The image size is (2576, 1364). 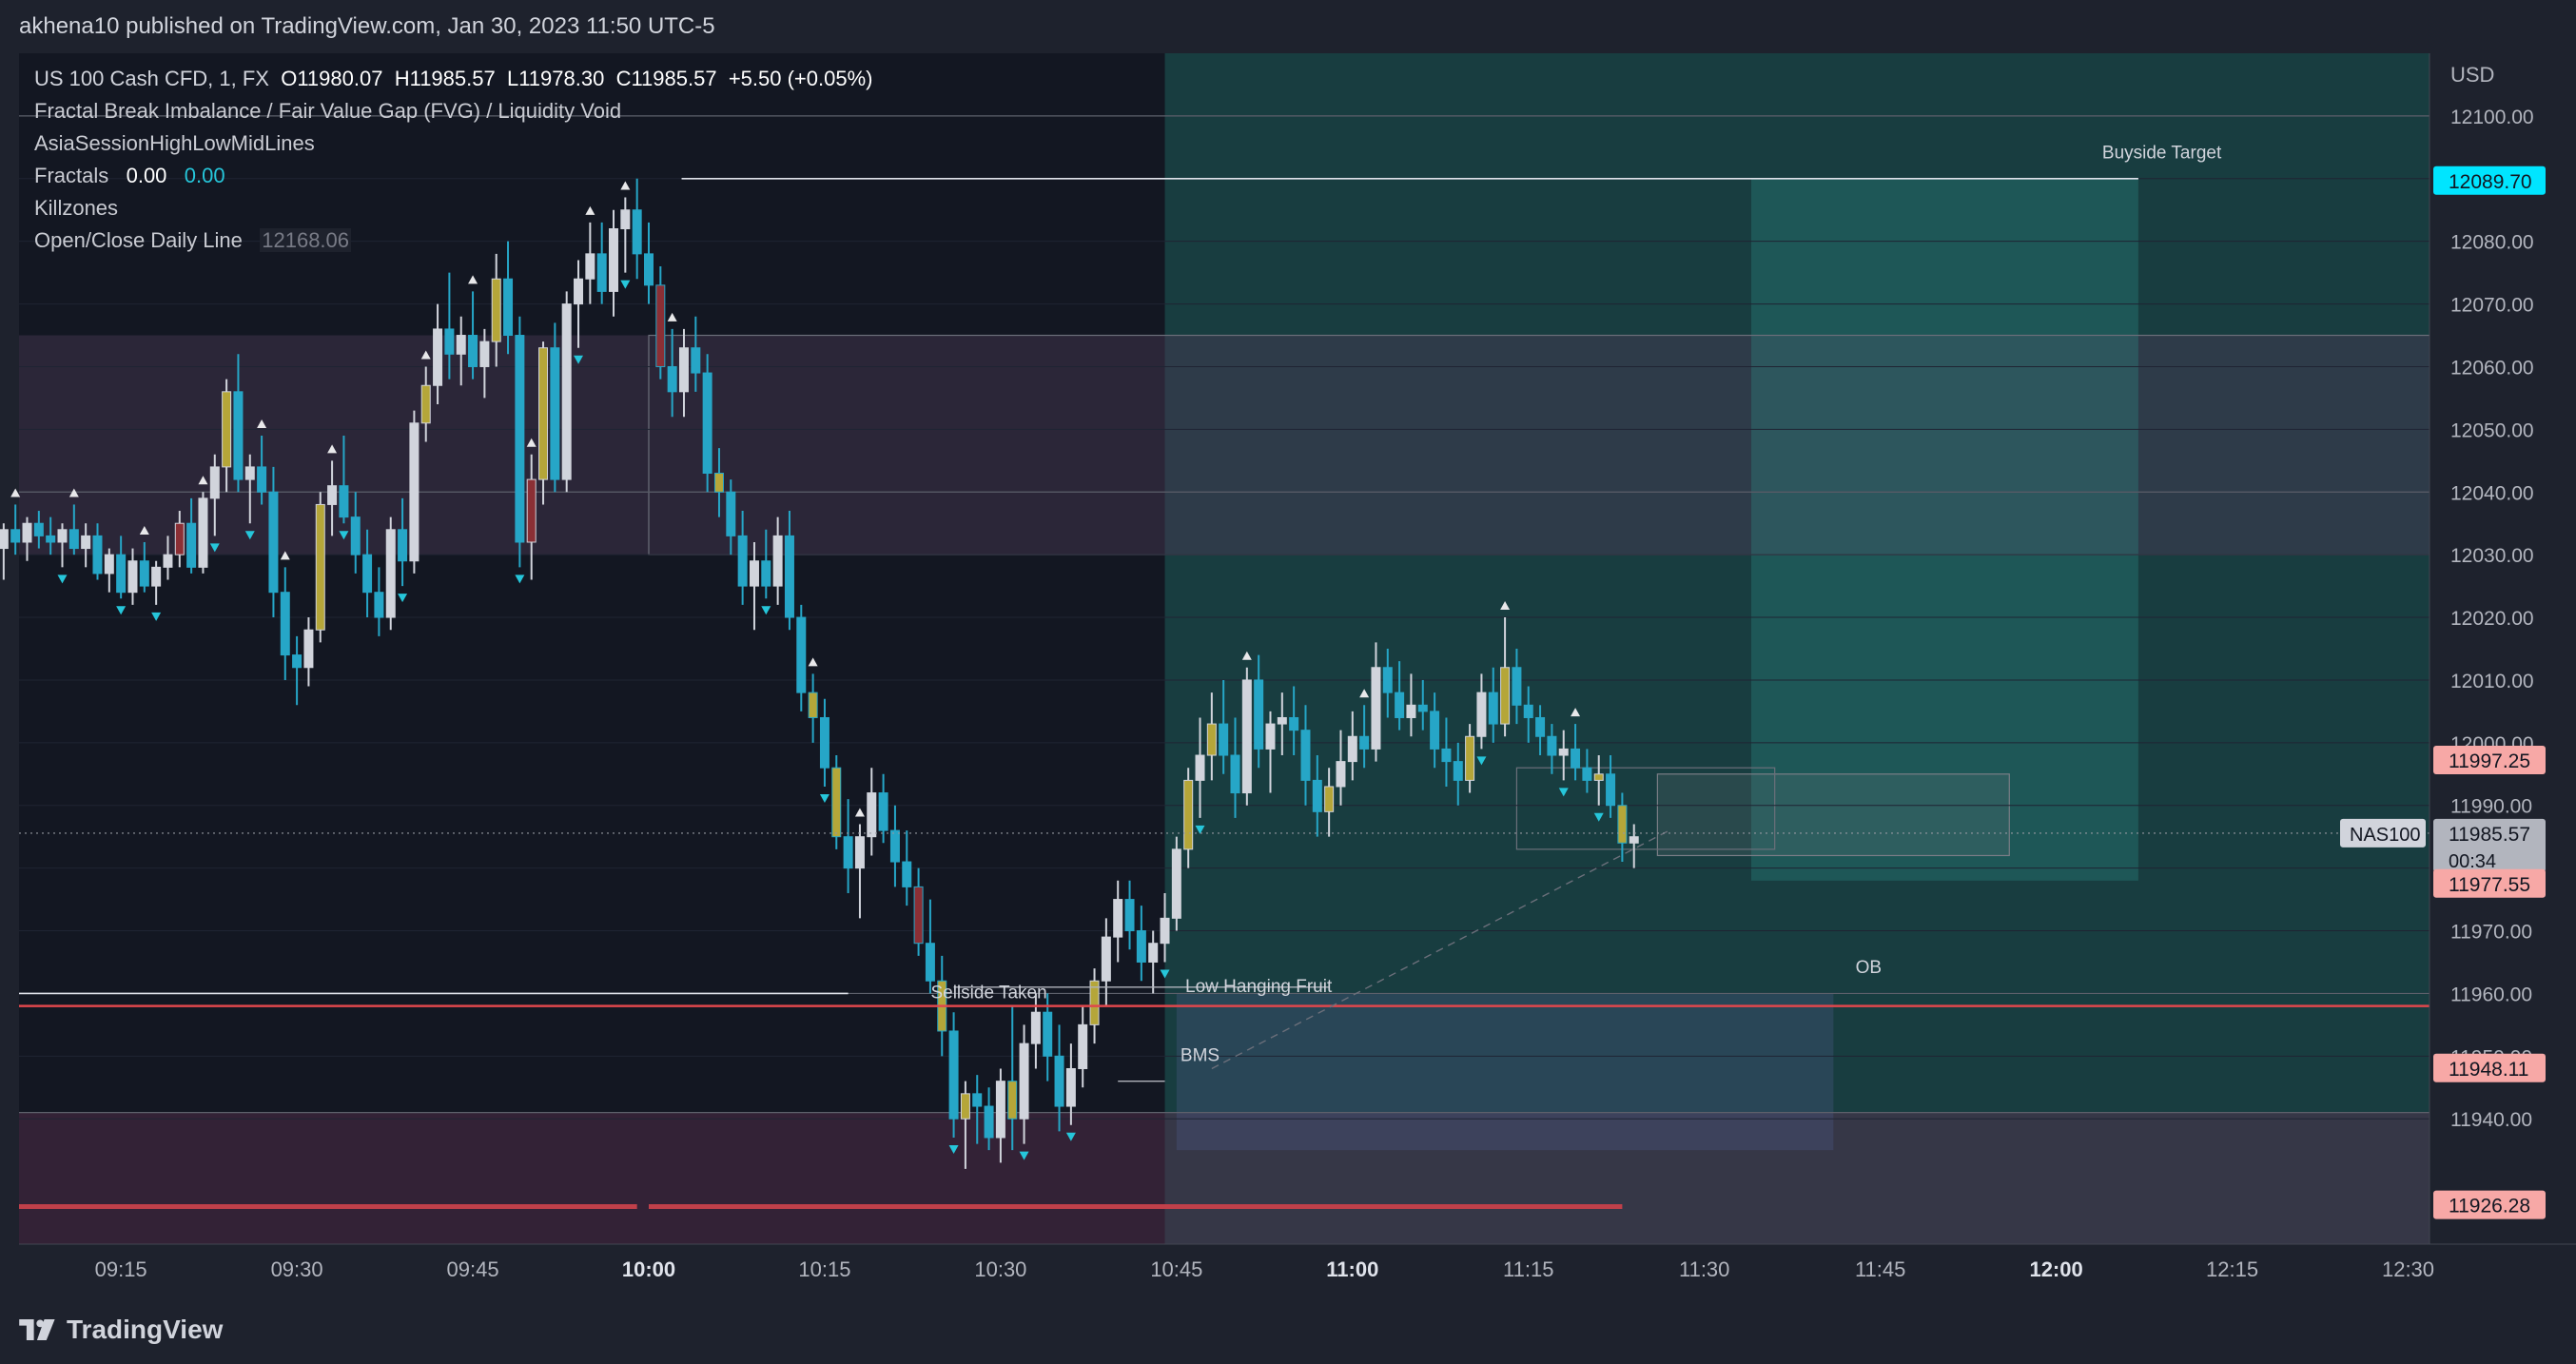 I want to click on symbol-tag: NAS100, so click(x=2383, y=833).